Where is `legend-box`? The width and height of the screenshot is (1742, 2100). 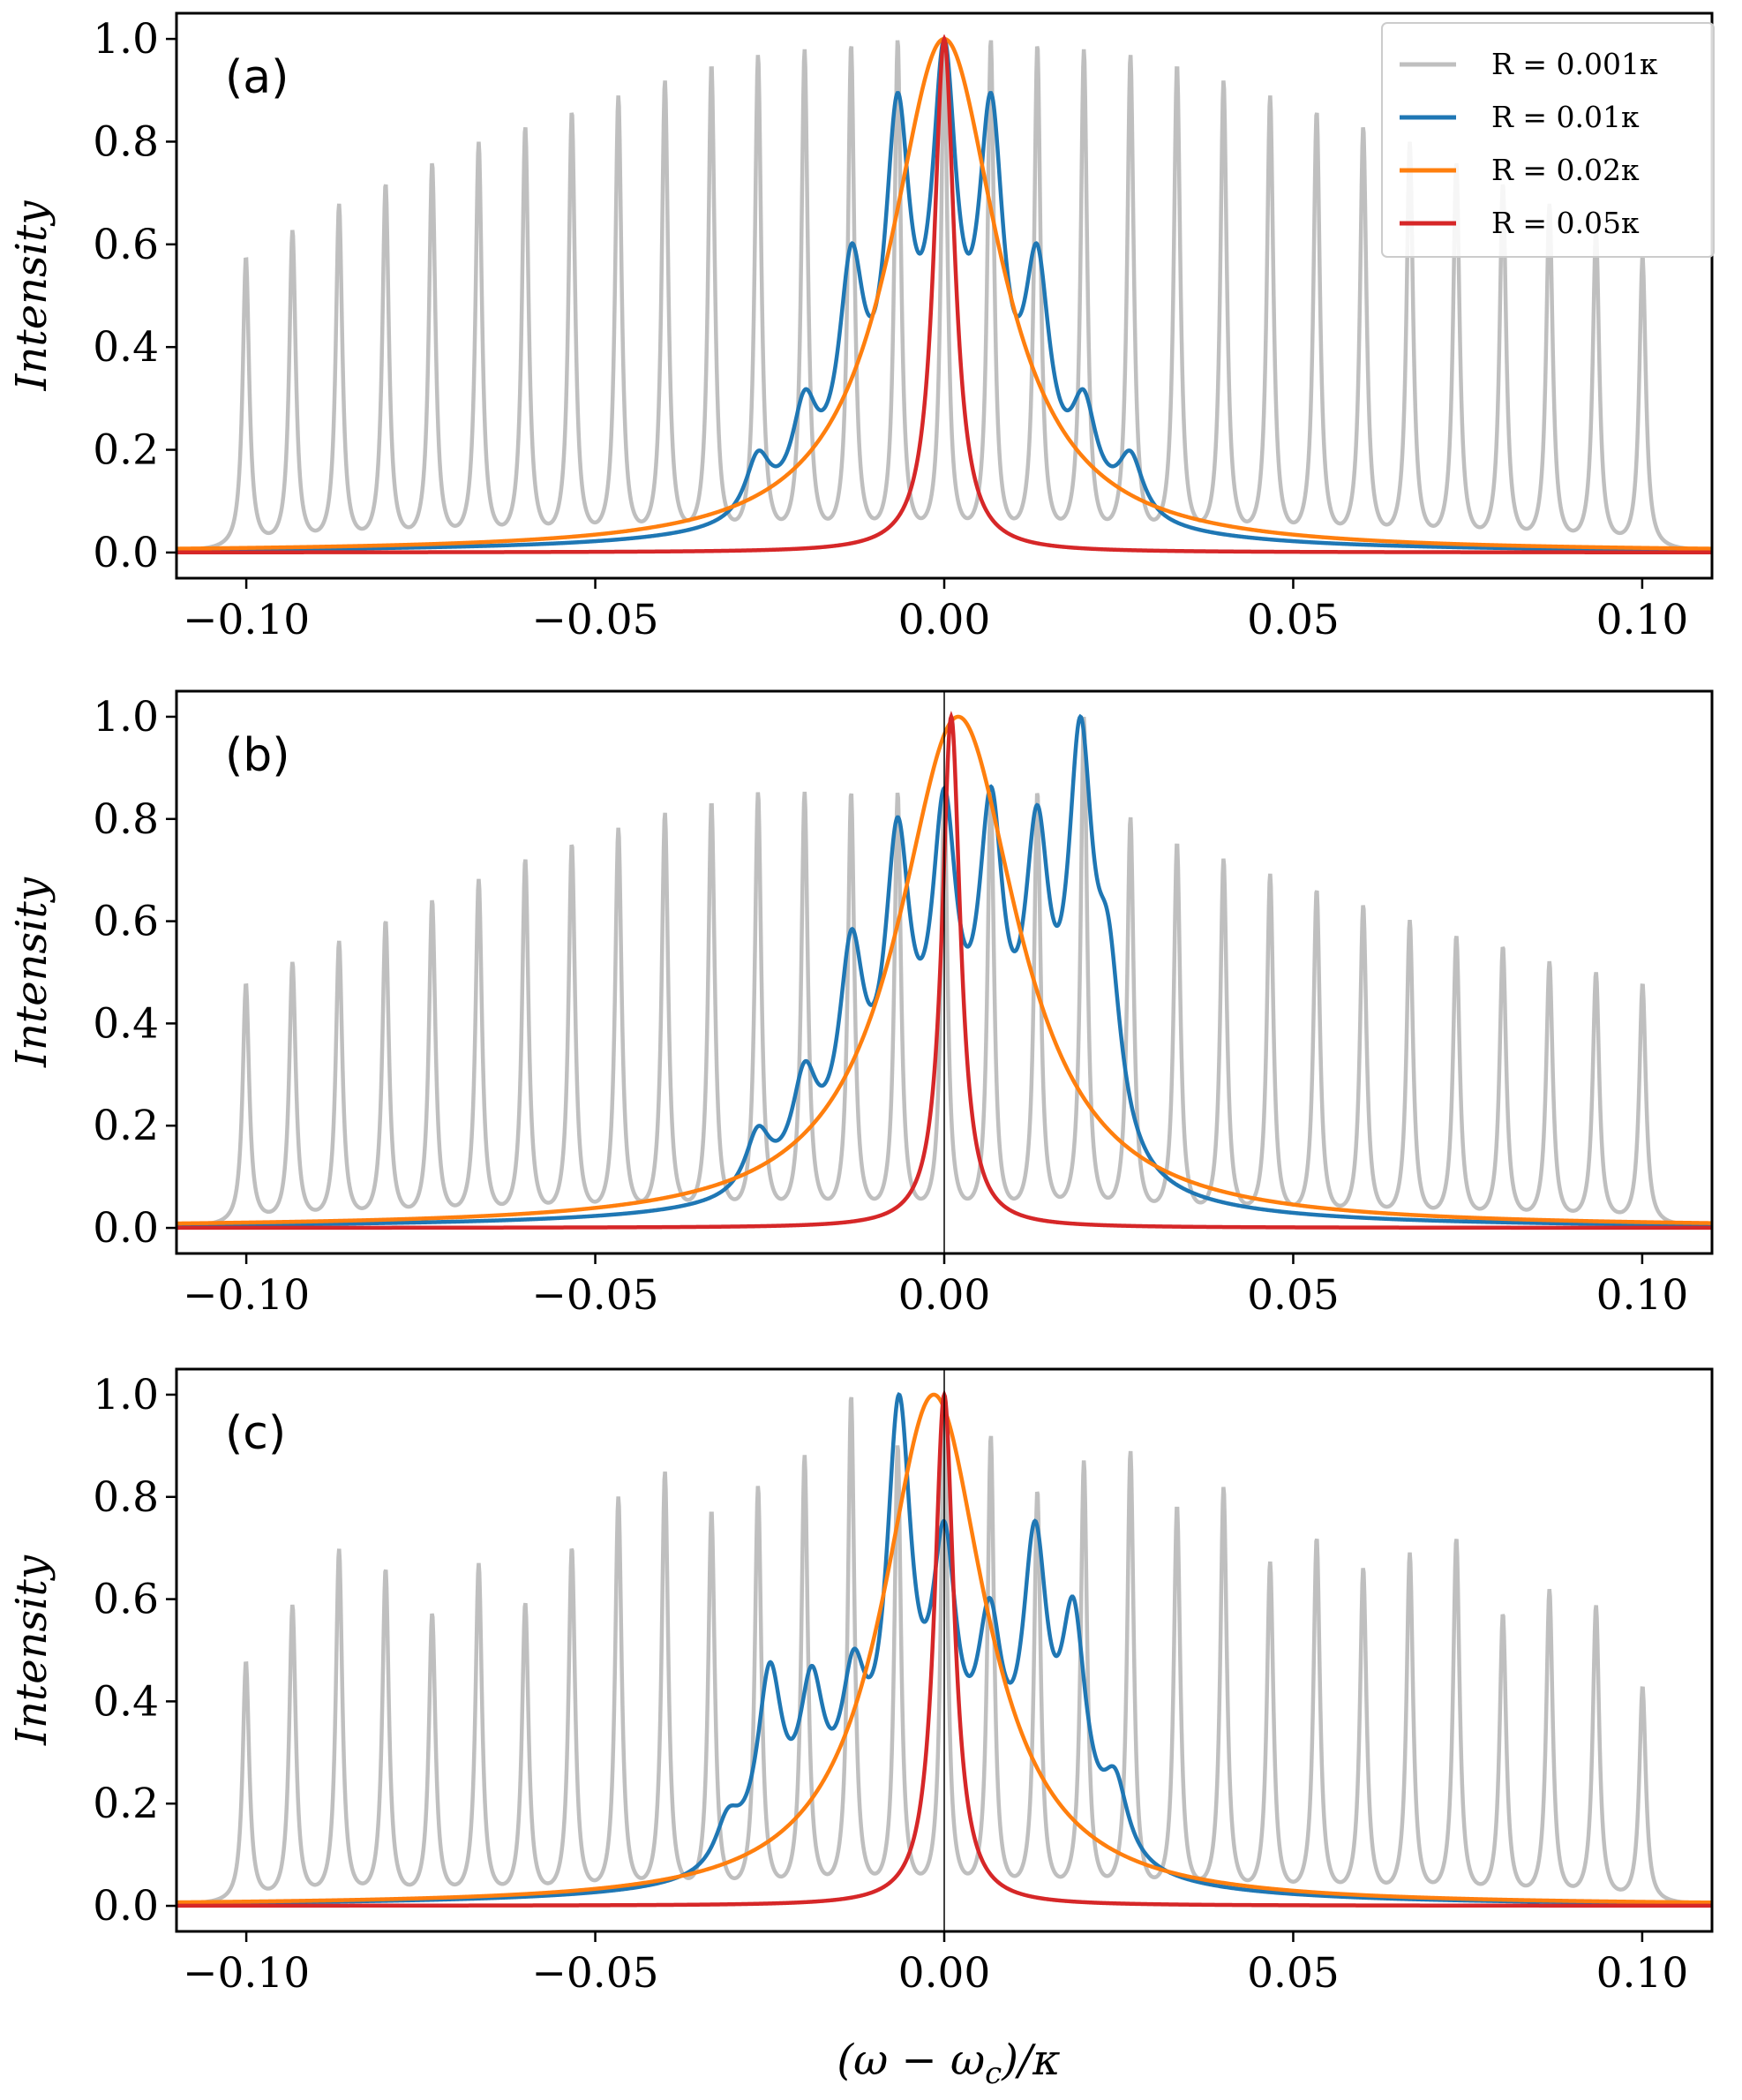 legend-box is located at coordinates (1548, 140).